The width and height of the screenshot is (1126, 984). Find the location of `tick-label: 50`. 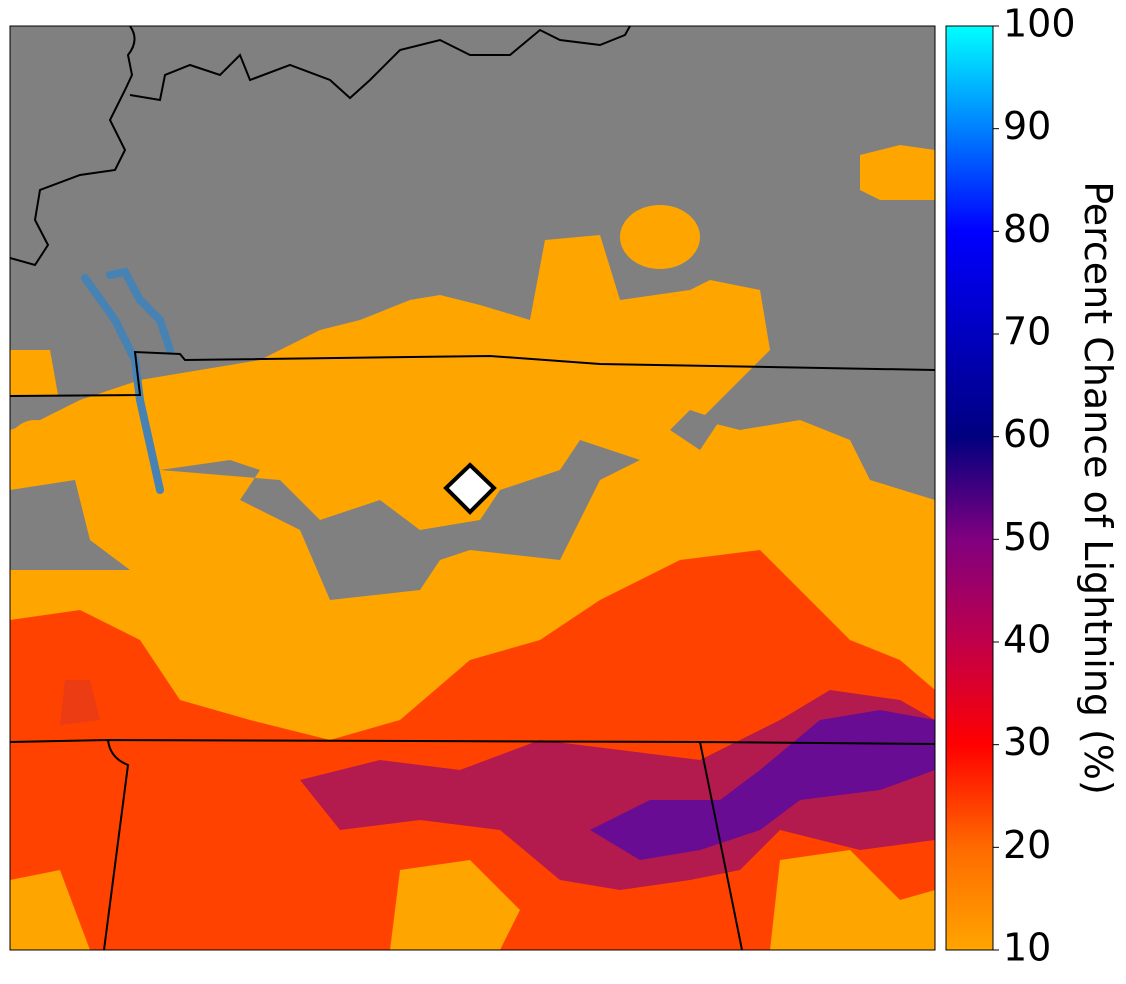

tick-label: 50 is located at coordinates (1027, 537).